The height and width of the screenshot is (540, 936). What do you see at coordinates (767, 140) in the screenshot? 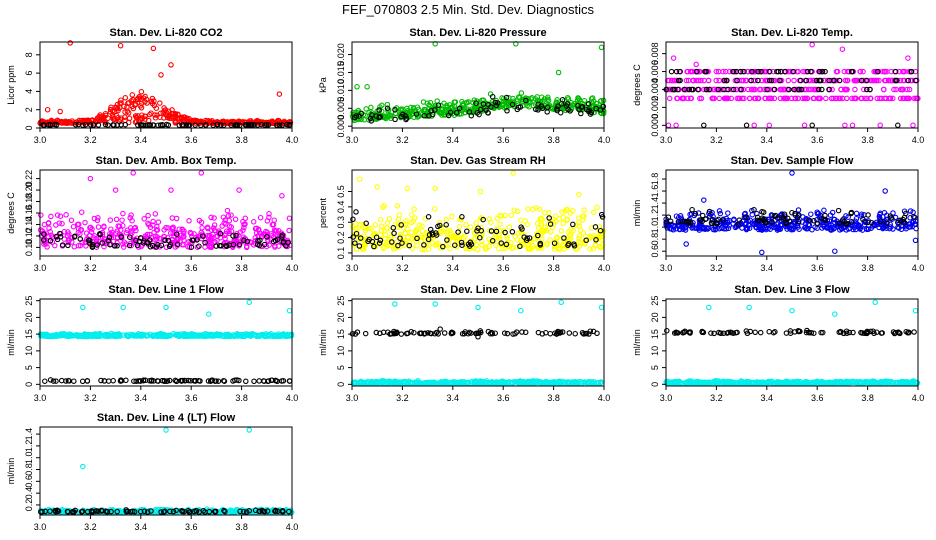
I see `x-tick-label: 3.4` at bounding box center [767, 140].